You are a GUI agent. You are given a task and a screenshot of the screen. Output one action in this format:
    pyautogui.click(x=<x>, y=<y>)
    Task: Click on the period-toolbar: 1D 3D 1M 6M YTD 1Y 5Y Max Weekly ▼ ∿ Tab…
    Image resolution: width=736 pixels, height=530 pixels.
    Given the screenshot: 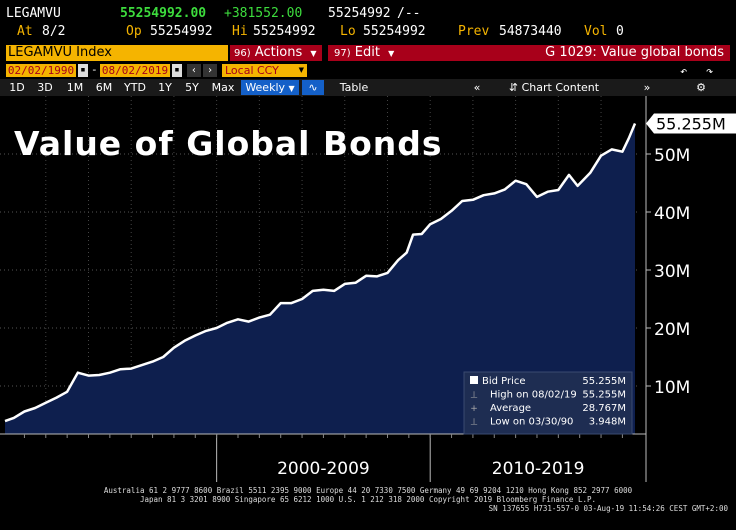 What is the action you would take?
    pyautogui.click(x=368, y=87)
    